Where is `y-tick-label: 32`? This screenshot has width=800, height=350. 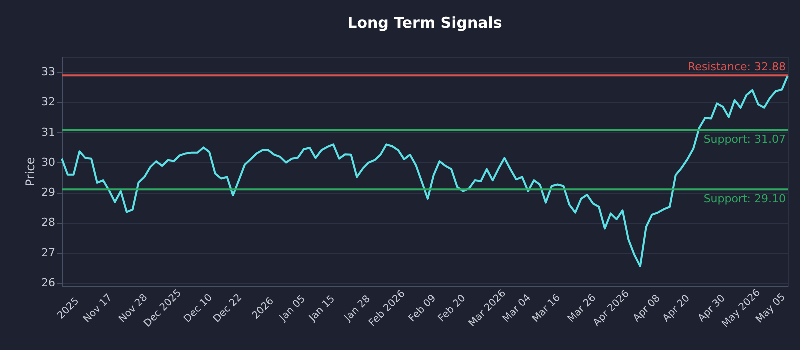 y-tick-label: 32 is located at coordinates (49, 102).